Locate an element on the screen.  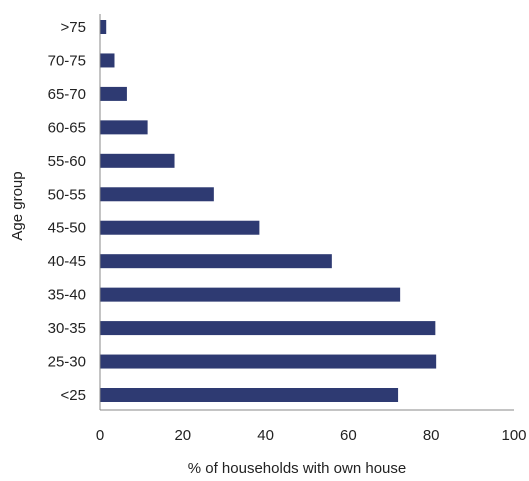
x-tick-label-0: 0 is located at coordinates (100, 435).